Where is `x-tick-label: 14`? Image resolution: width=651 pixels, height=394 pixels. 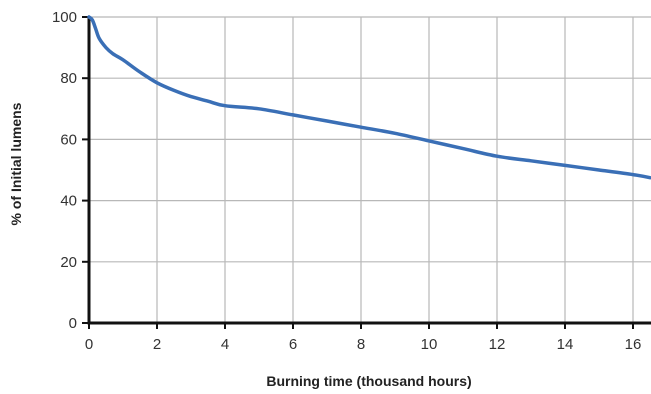 x-tick-label: 14 is located at coordinates (565, 344).